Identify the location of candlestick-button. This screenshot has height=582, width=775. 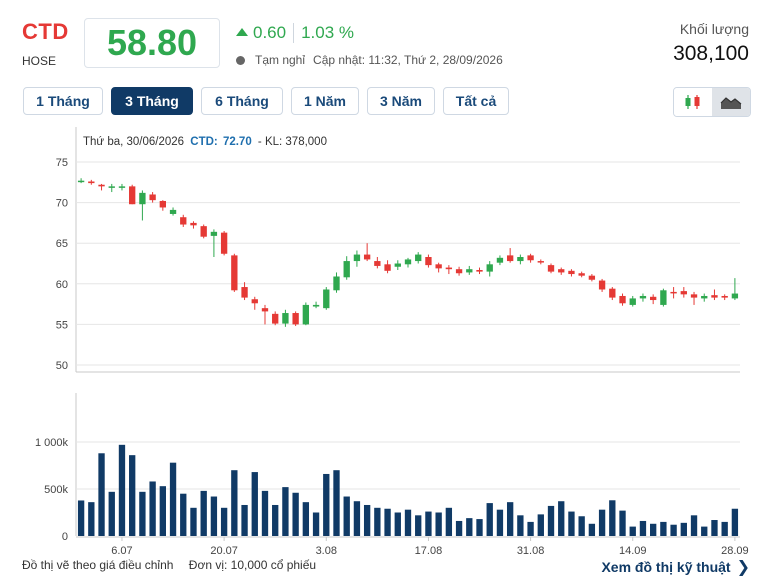
(693, 102).